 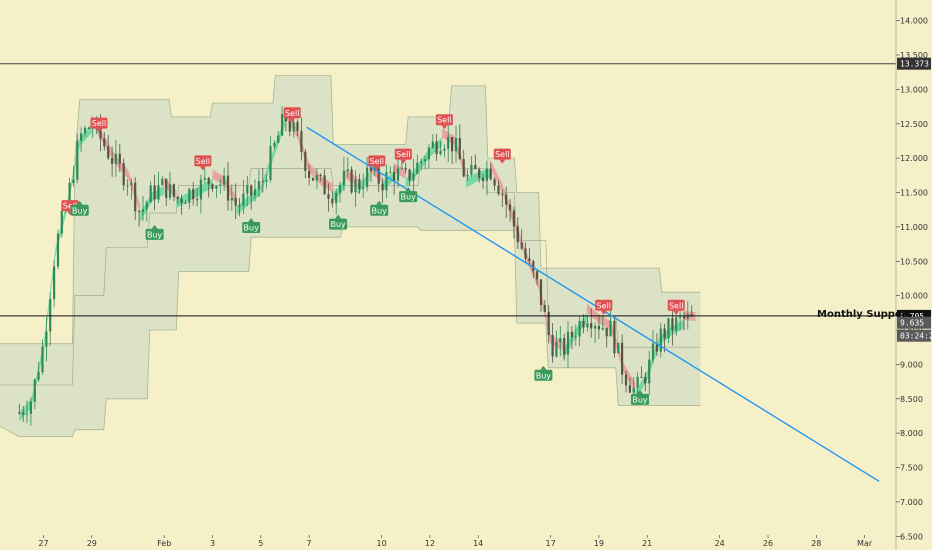 What do you see at coordinates (455, 541) in the screenshot?
I see `time-axis: 27 29 Feb 3 5 7 10 12 14 17 19 21 24 26 28 Mar` at bounding box center [455, 541].